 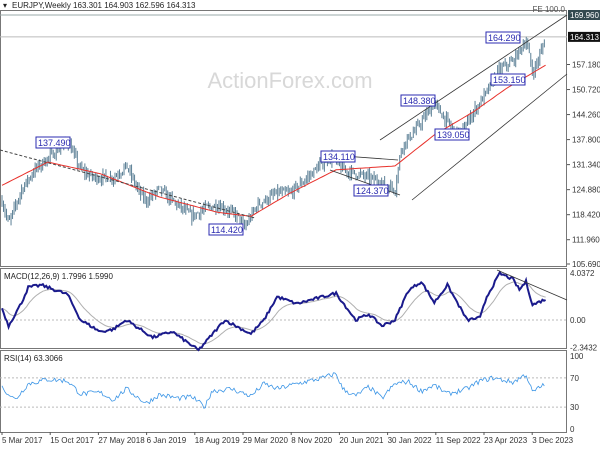 What do you see at coordinates (5, 5) in the screenshot?
I see `dropdown-arrow-icon: ▾` at bounding box center [5, 5].